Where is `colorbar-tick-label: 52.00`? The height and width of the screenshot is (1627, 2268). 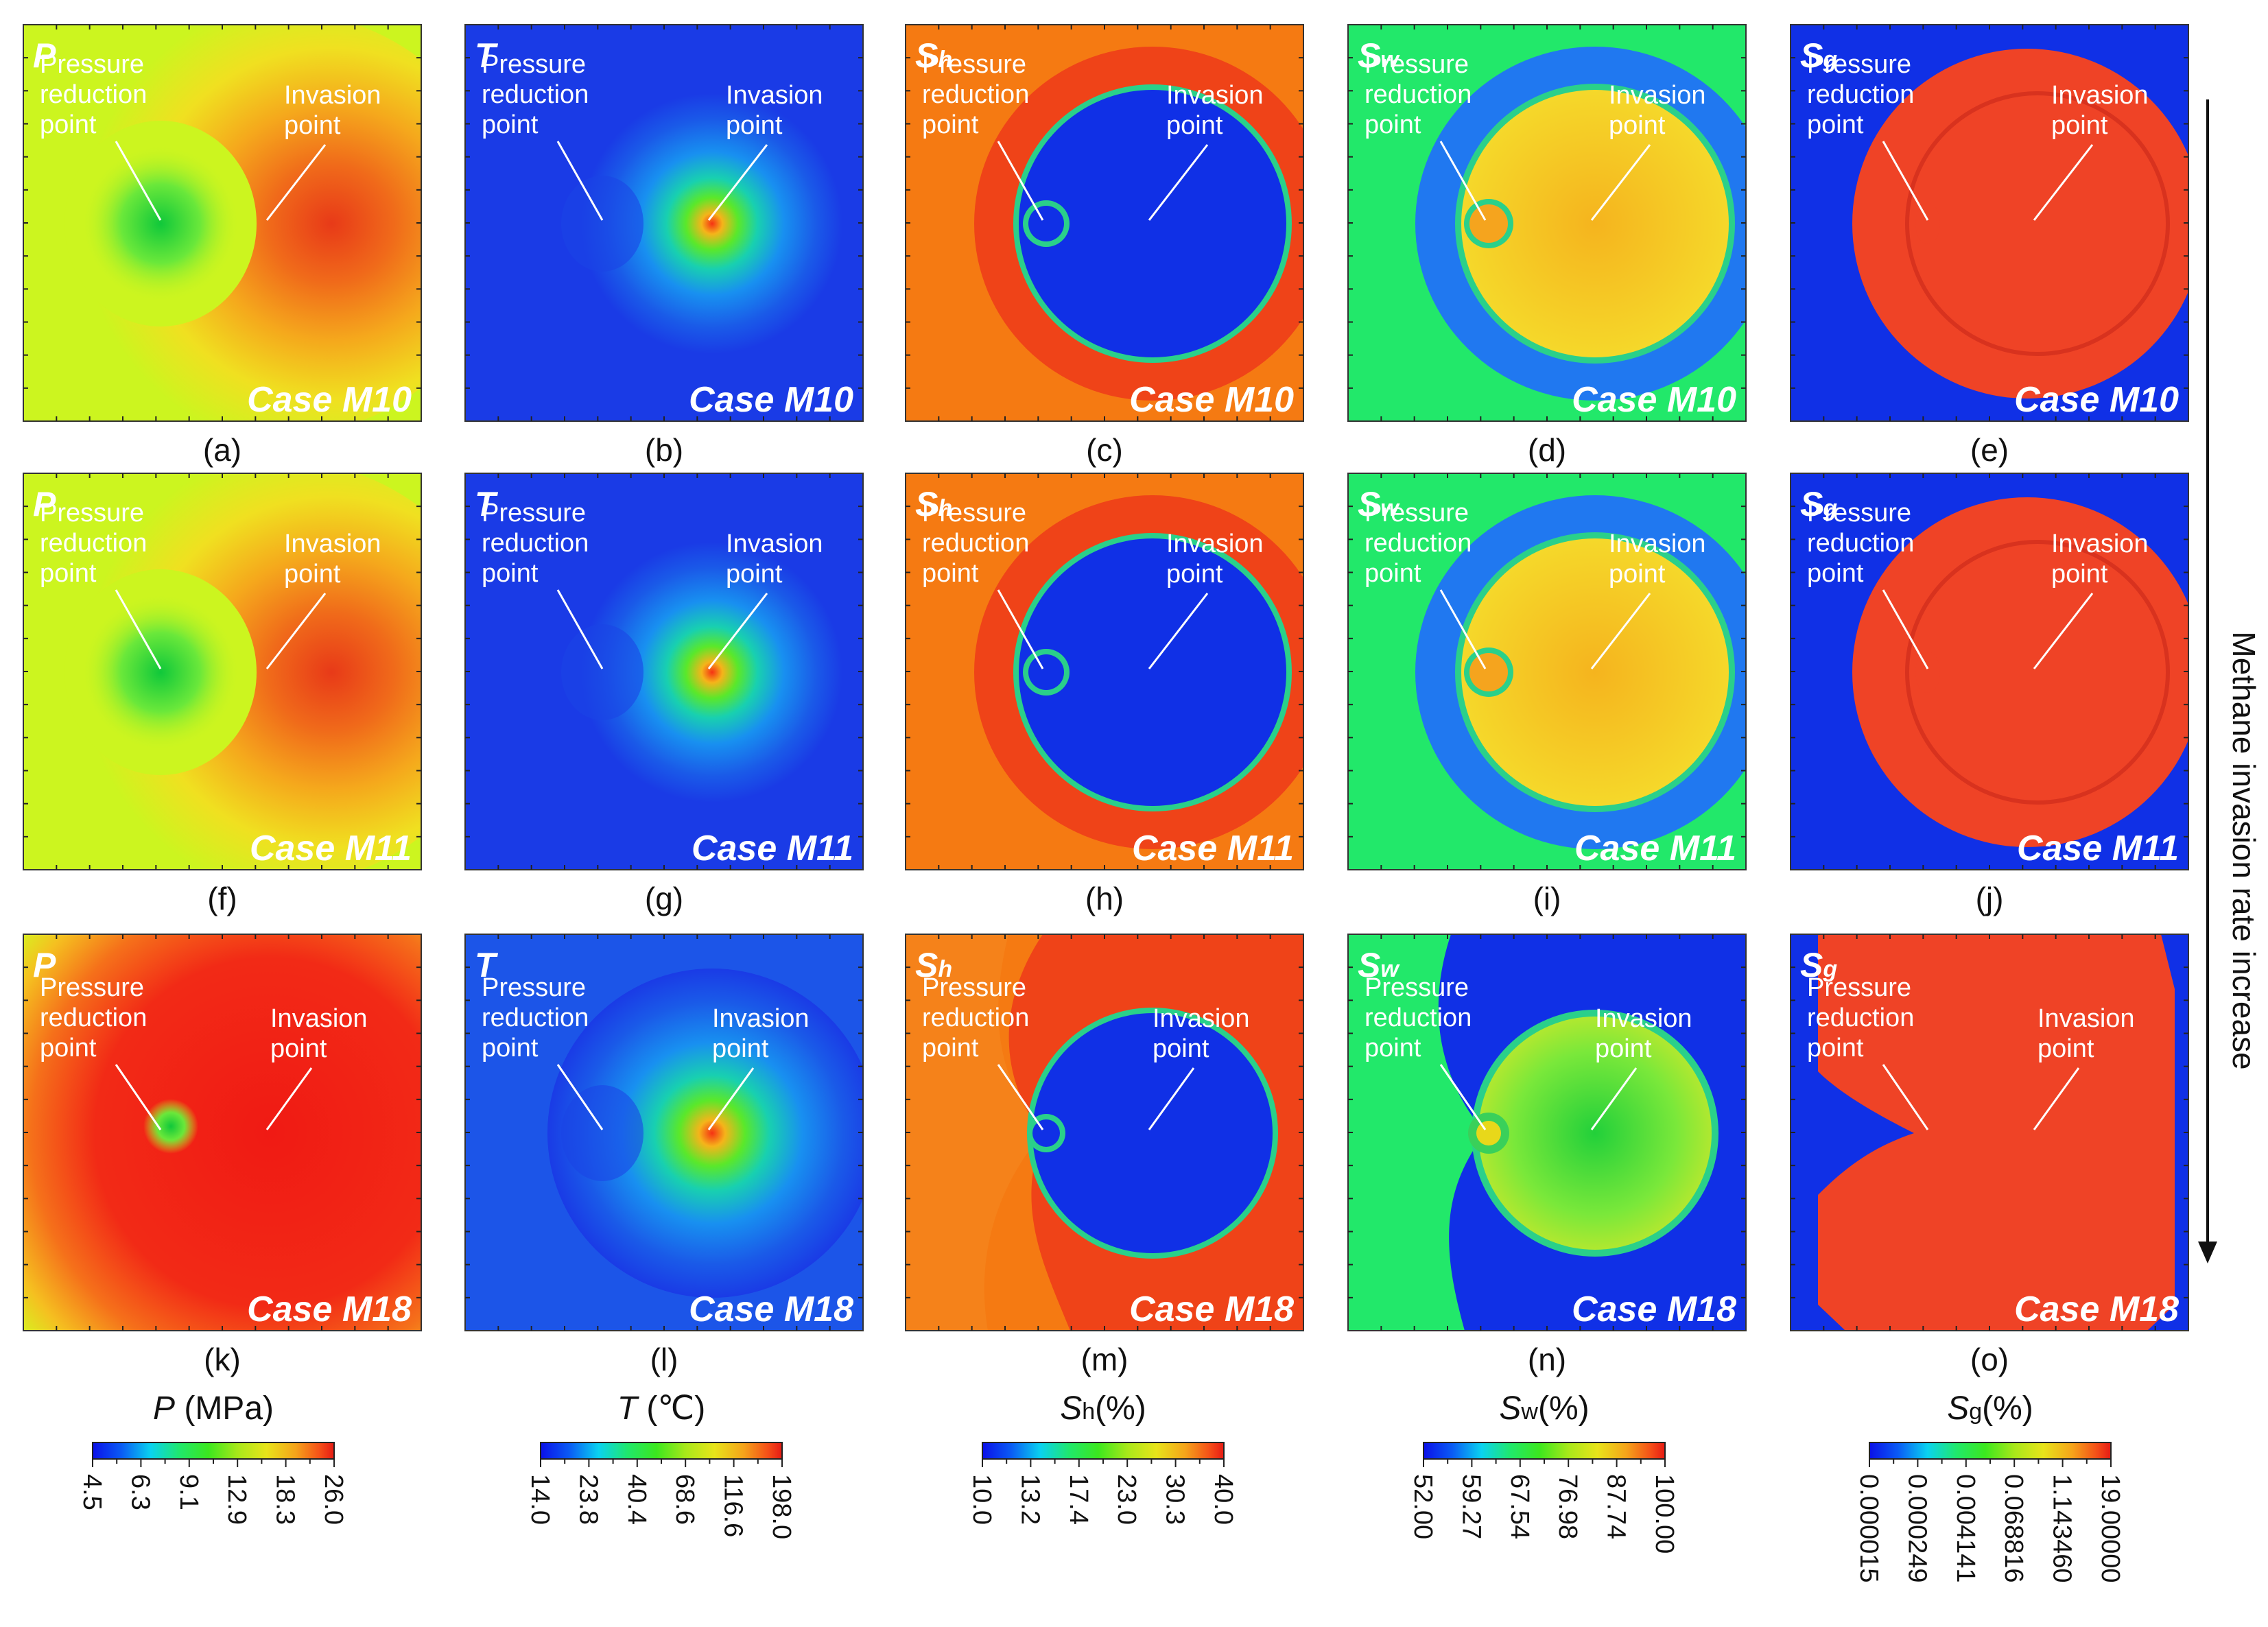 colorbar-tick-label: 52.00 is located at coordinates (1422, 1506).